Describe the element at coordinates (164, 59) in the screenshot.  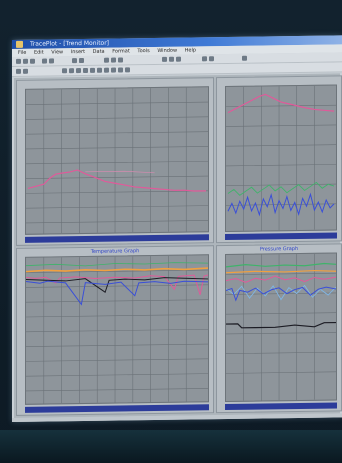
I see `zoom-in-icon` at that location.